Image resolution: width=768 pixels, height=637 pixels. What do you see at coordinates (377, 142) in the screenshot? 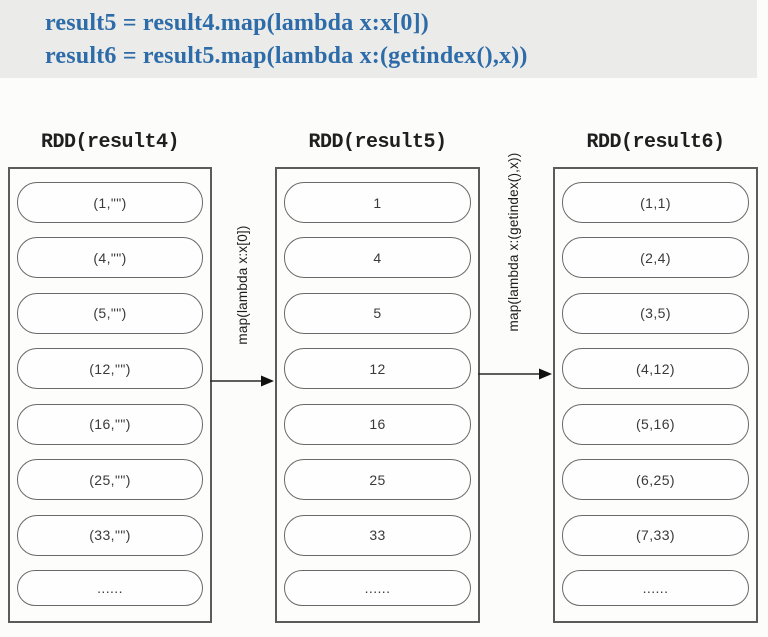
I see `column-title-result5: RDD(result5)` at bounding box center [377, 142].